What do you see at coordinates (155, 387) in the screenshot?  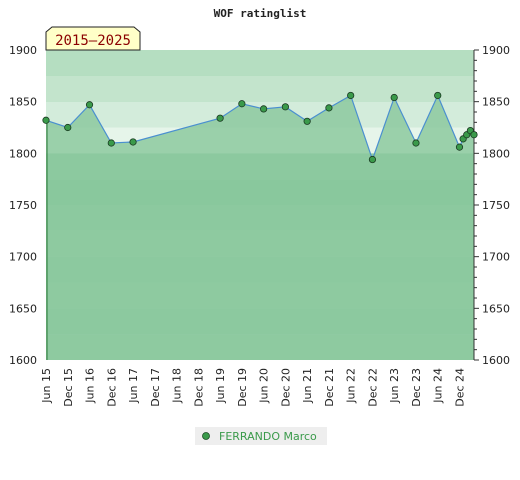 I see `x-tick-label: Dec 17` at bounding box center [155, 387].